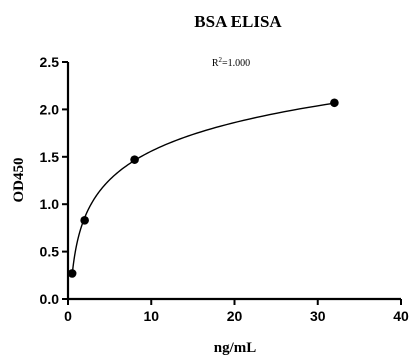 The image size is (412, 361). What do you see at coordinates (235, 316) in the screenshot?
I see `x-tick-label-2: 20` at bounding box center [235, 316].